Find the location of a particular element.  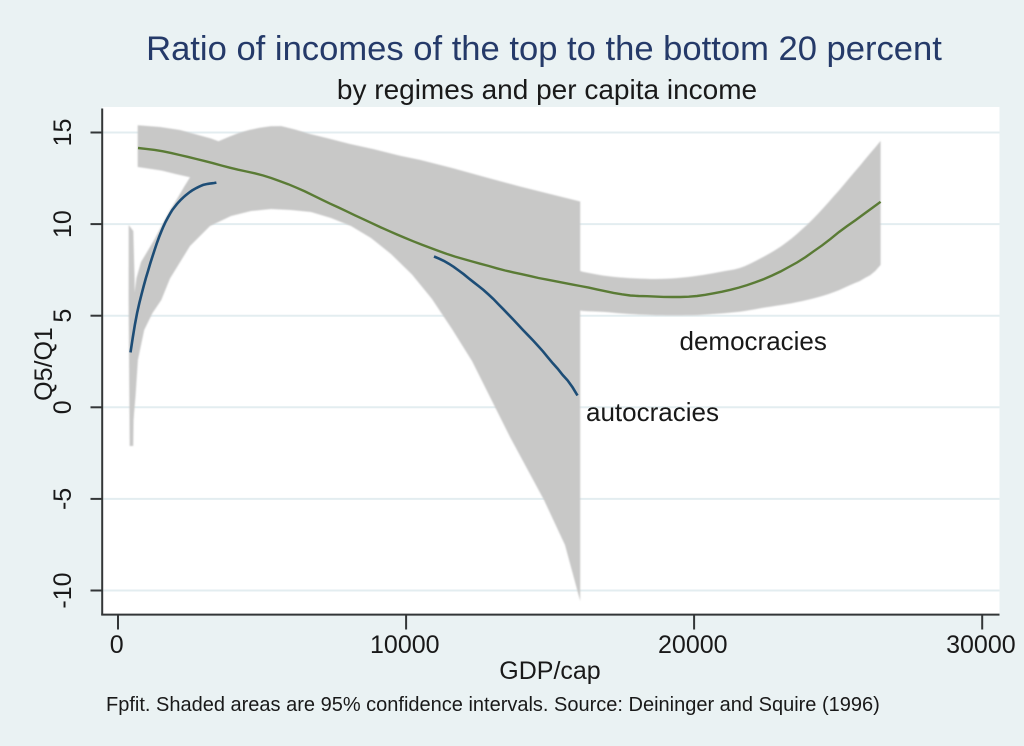

svg-text: 5 is located at coordinates (63, 316).